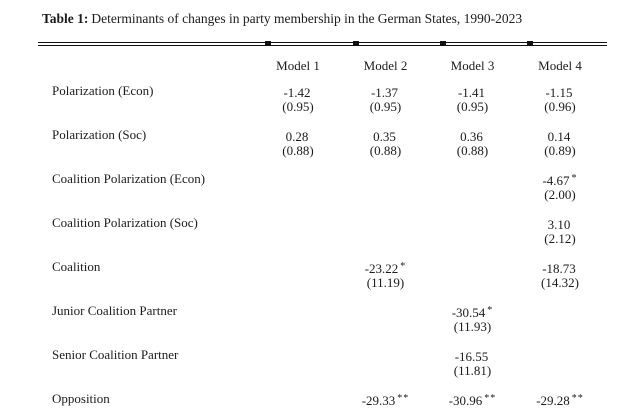  I want to click on table-header-row: Model 1 Model 2 Model 3 Model 4, so click(322, 65).